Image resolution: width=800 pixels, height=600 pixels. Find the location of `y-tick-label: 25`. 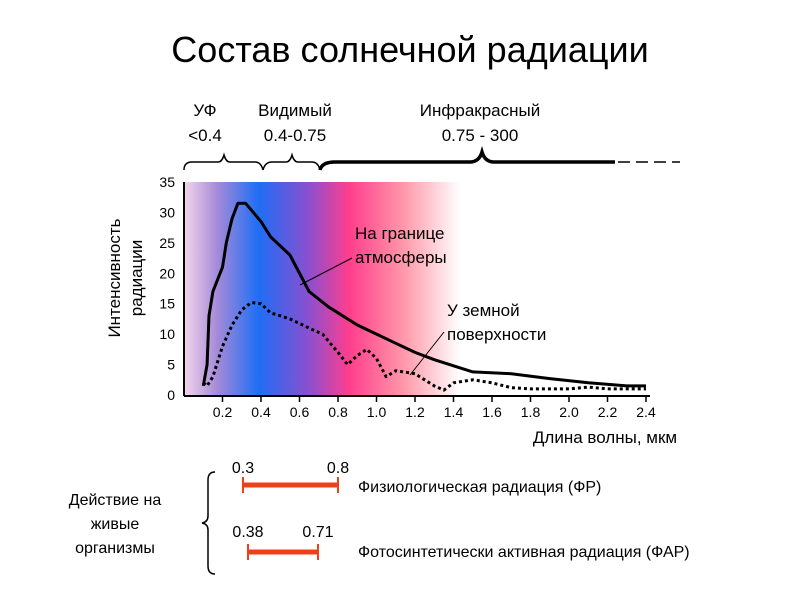

y-tick-label: 25 is located at coordinates (167, 243).